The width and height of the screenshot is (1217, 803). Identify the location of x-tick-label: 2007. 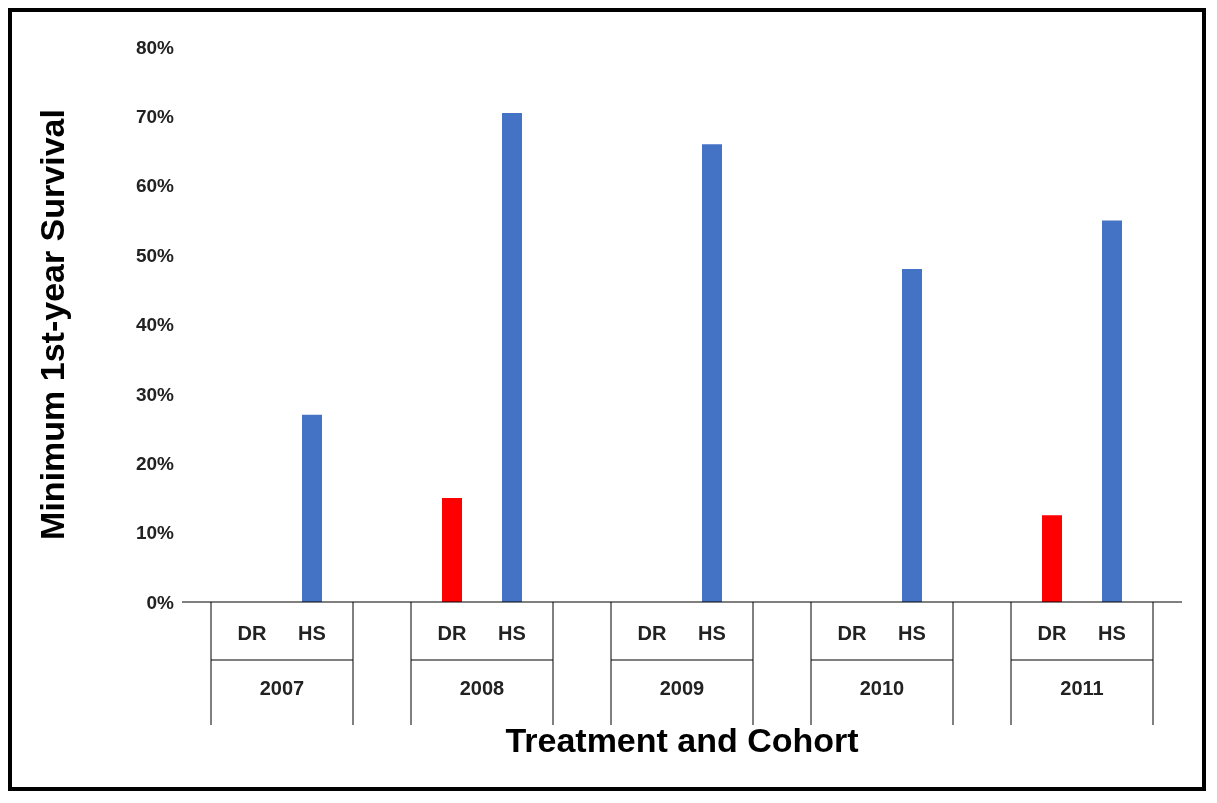
(282, 688).